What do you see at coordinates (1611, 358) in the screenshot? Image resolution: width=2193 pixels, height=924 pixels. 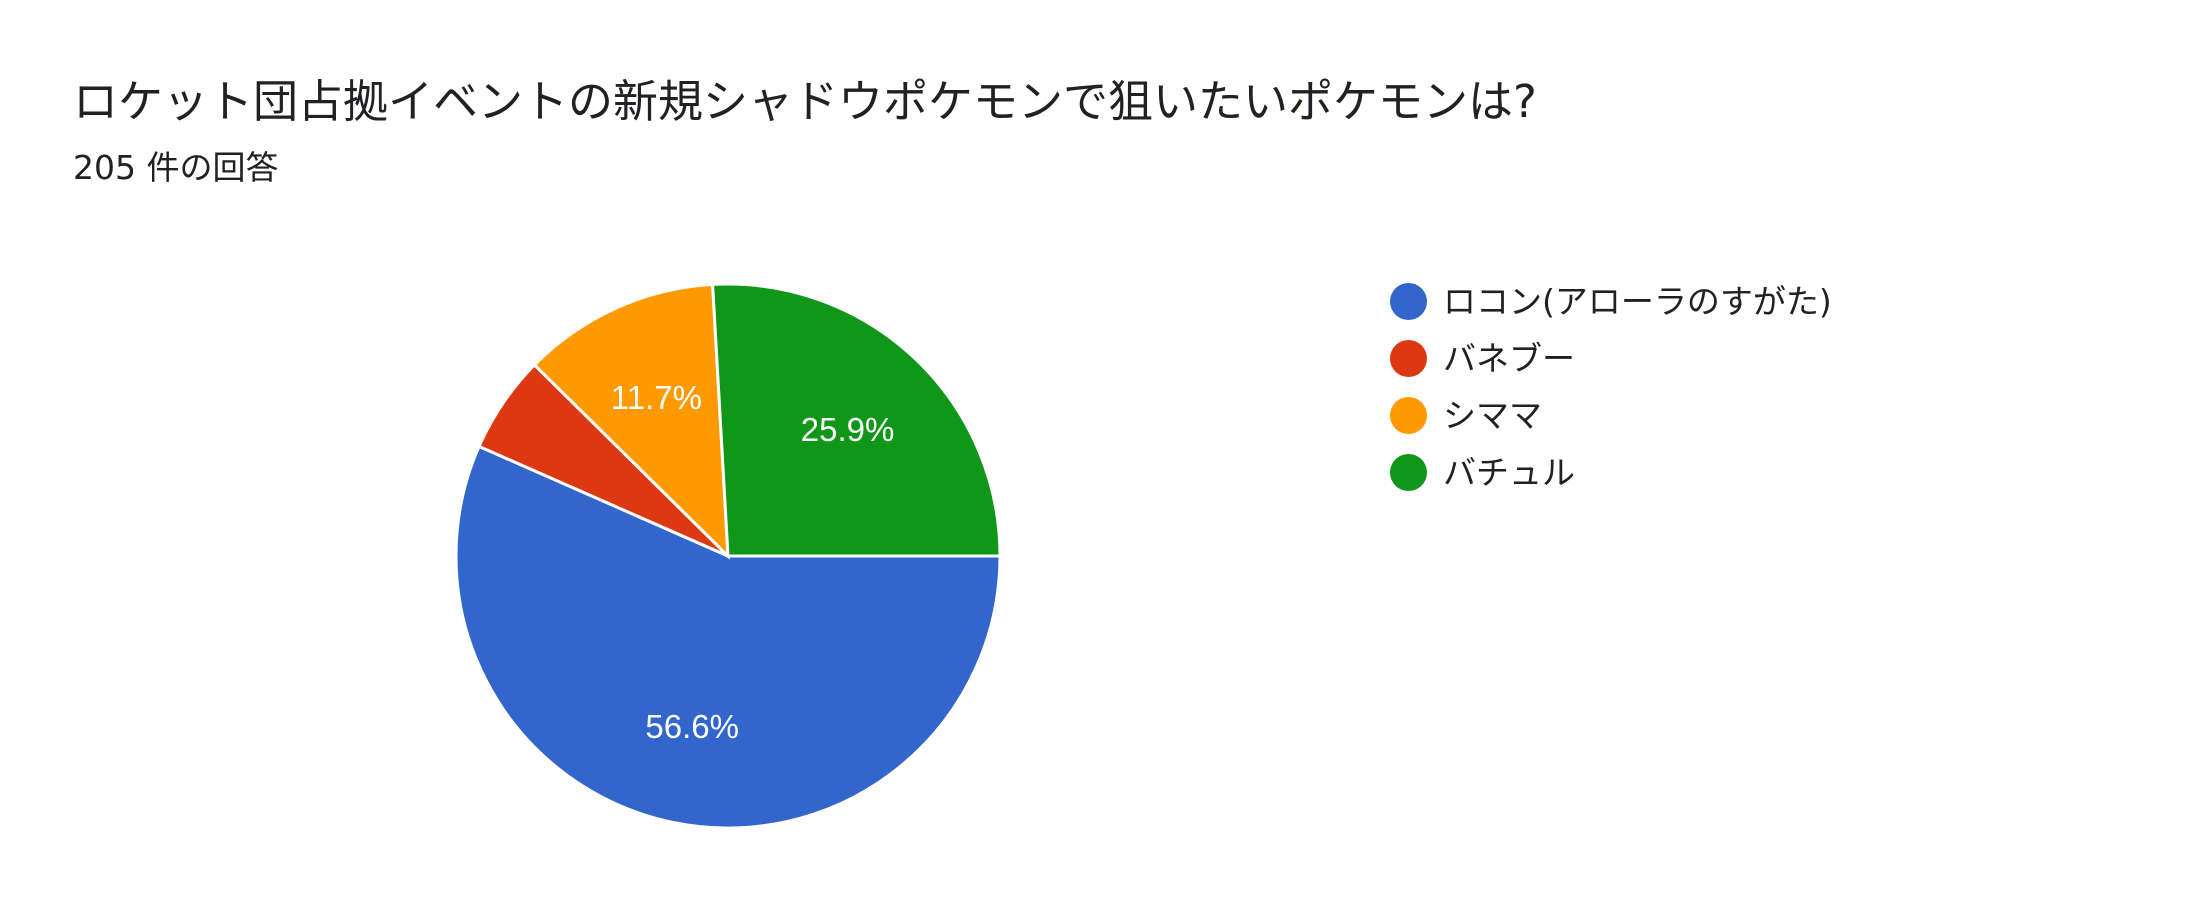 I see `legend-item-1: バネブー` at bounding box center [1611, 358].